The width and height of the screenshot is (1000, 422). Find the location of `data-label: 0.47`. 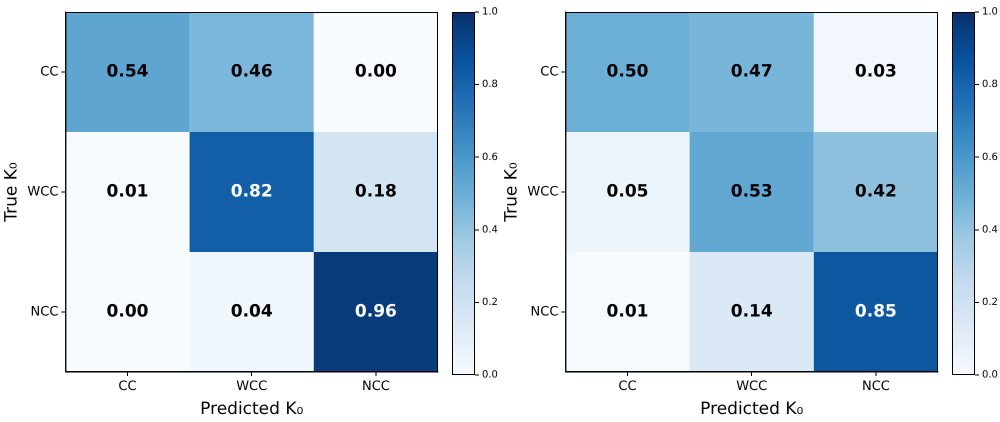

data-label: 0.47 is located at coordinates (751, 71).